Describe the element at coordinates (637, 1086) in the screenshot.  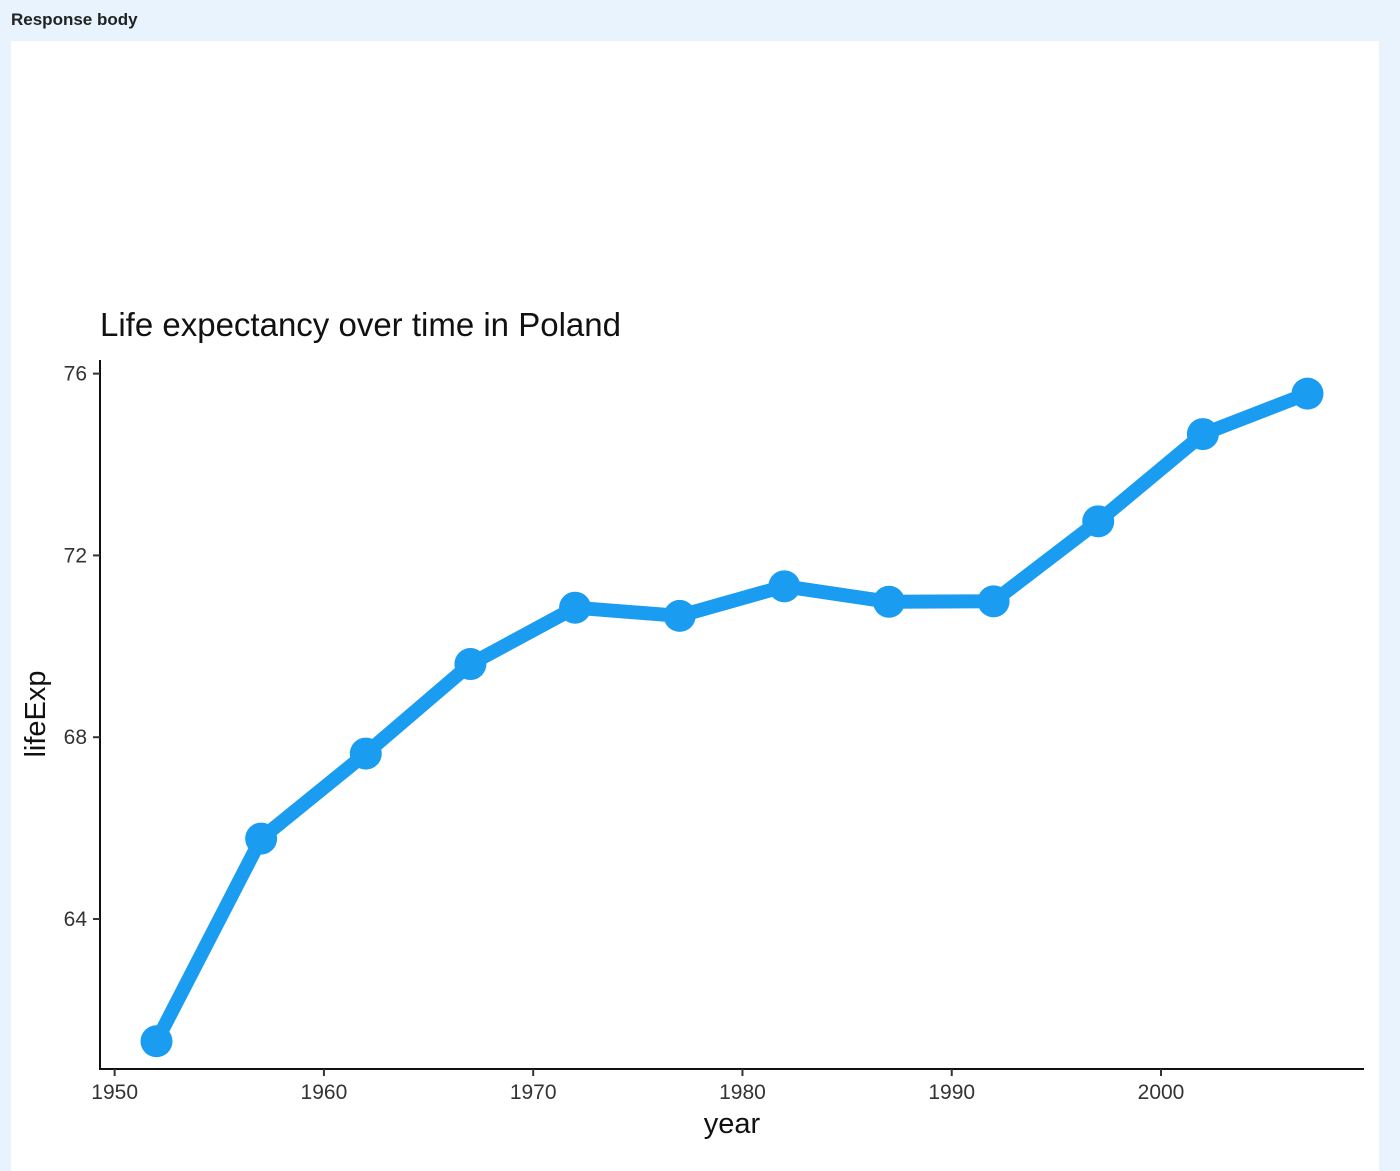
I see `x-axis-ticks: 1950 1960 1970 1980 1990 2000` at that location.